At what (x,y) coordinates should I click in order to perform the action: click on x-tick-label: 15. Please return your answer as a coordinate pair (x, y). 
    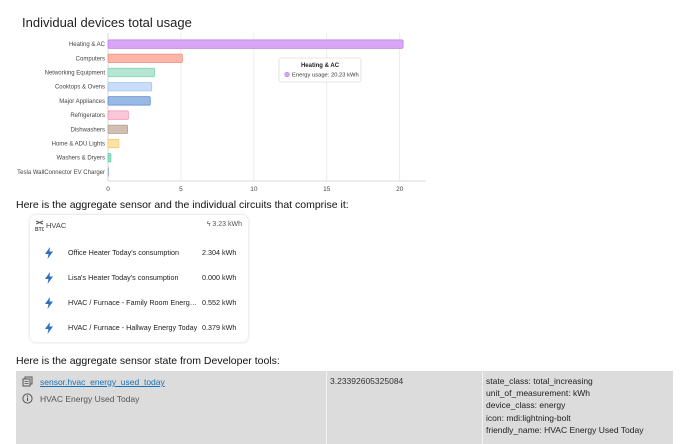
    Looking at the image, I should click on (327, 189).